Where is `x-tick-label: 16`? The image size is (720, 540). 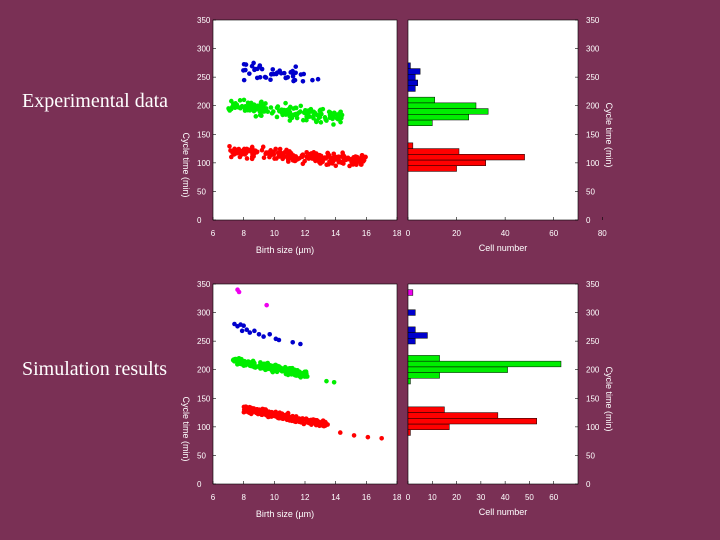
x-tick-label: 16 is located at coordinates (366, 233).